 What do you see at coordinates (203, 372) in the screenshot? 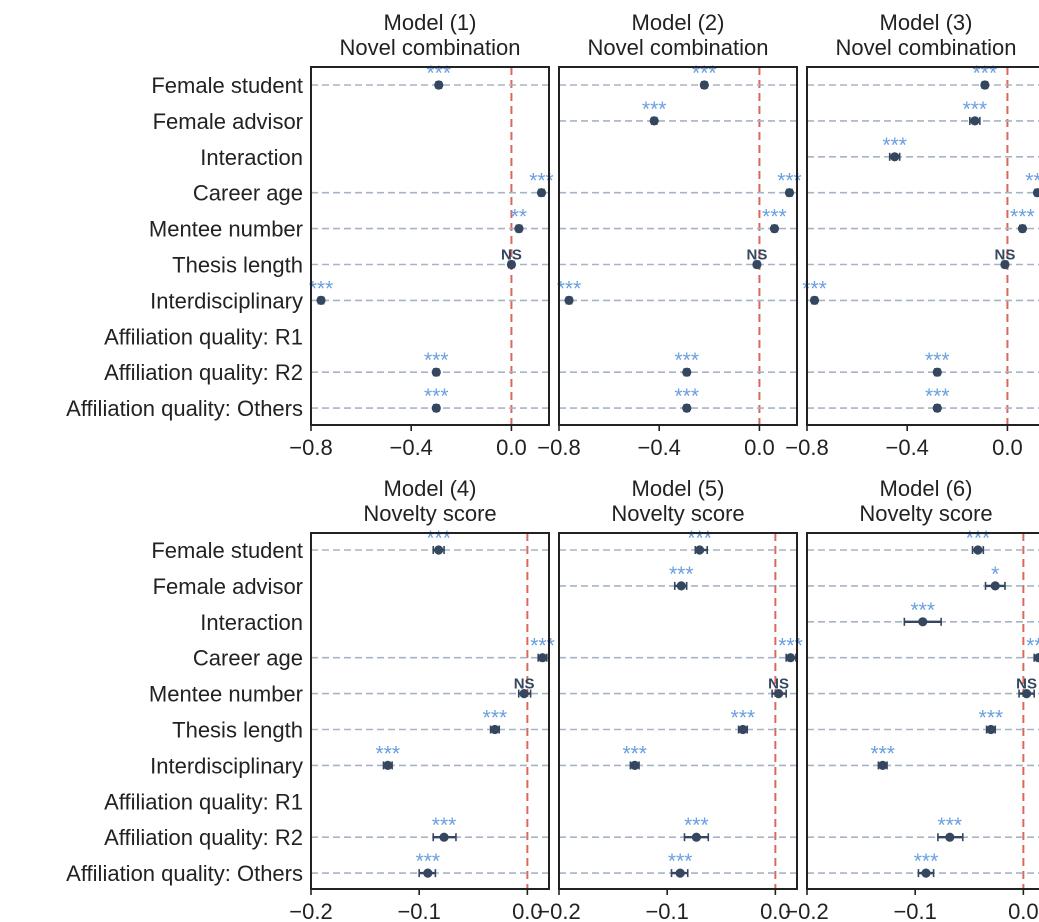
I see `y-tick-label-affiliation-quality-r2: Affiliation quality: R2` at bounding box center [203, 372].